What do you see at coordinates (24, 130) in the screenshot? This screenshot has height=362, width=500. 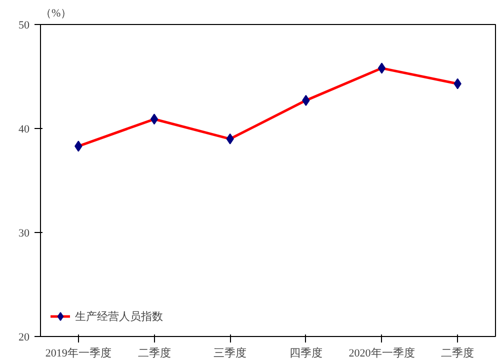 I see `y-tick-label: 40` at bounding box center [24, 130].